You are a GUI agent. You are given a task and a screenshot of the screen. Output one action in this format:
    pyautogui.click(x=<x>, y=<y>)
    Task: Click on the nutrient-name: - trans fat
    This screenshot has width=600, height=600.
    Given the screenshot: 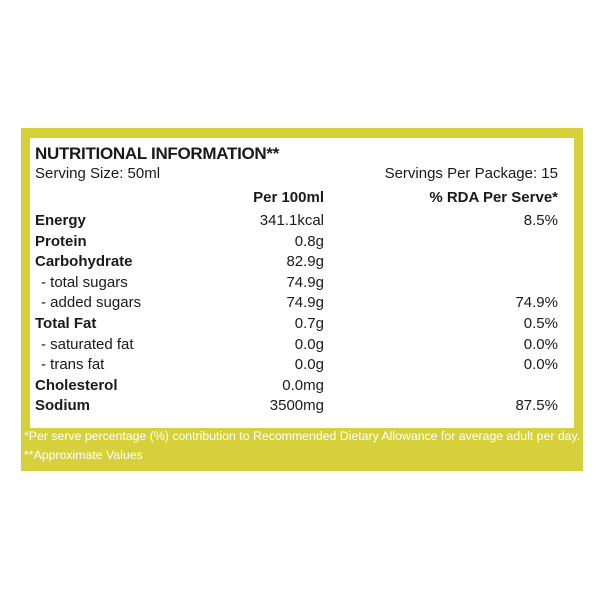 What is the action you would take?
    pyautogui.click(x=73, y=365)
    